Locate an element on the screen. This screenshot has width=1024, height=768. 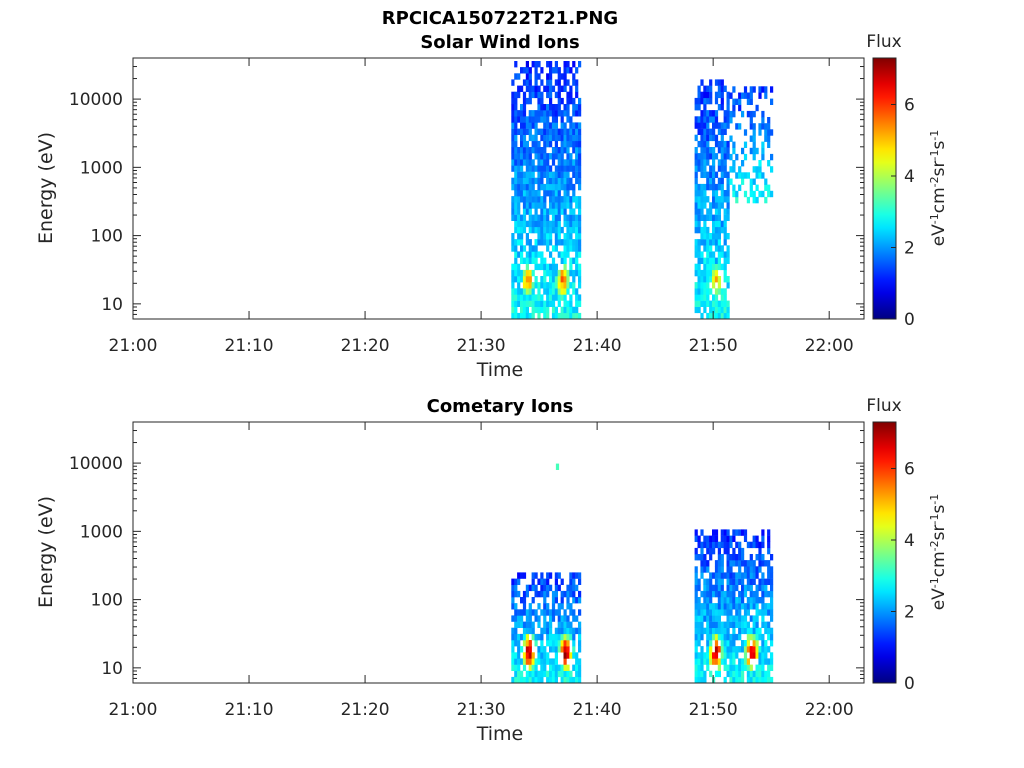
colorbar-tick-label: 0 is located at coordinates (909, 684).